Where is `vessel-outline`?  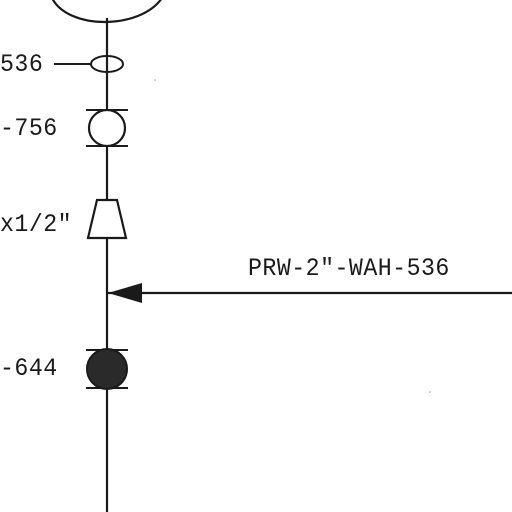 vessel-outline is located at coordinates (107, 11).